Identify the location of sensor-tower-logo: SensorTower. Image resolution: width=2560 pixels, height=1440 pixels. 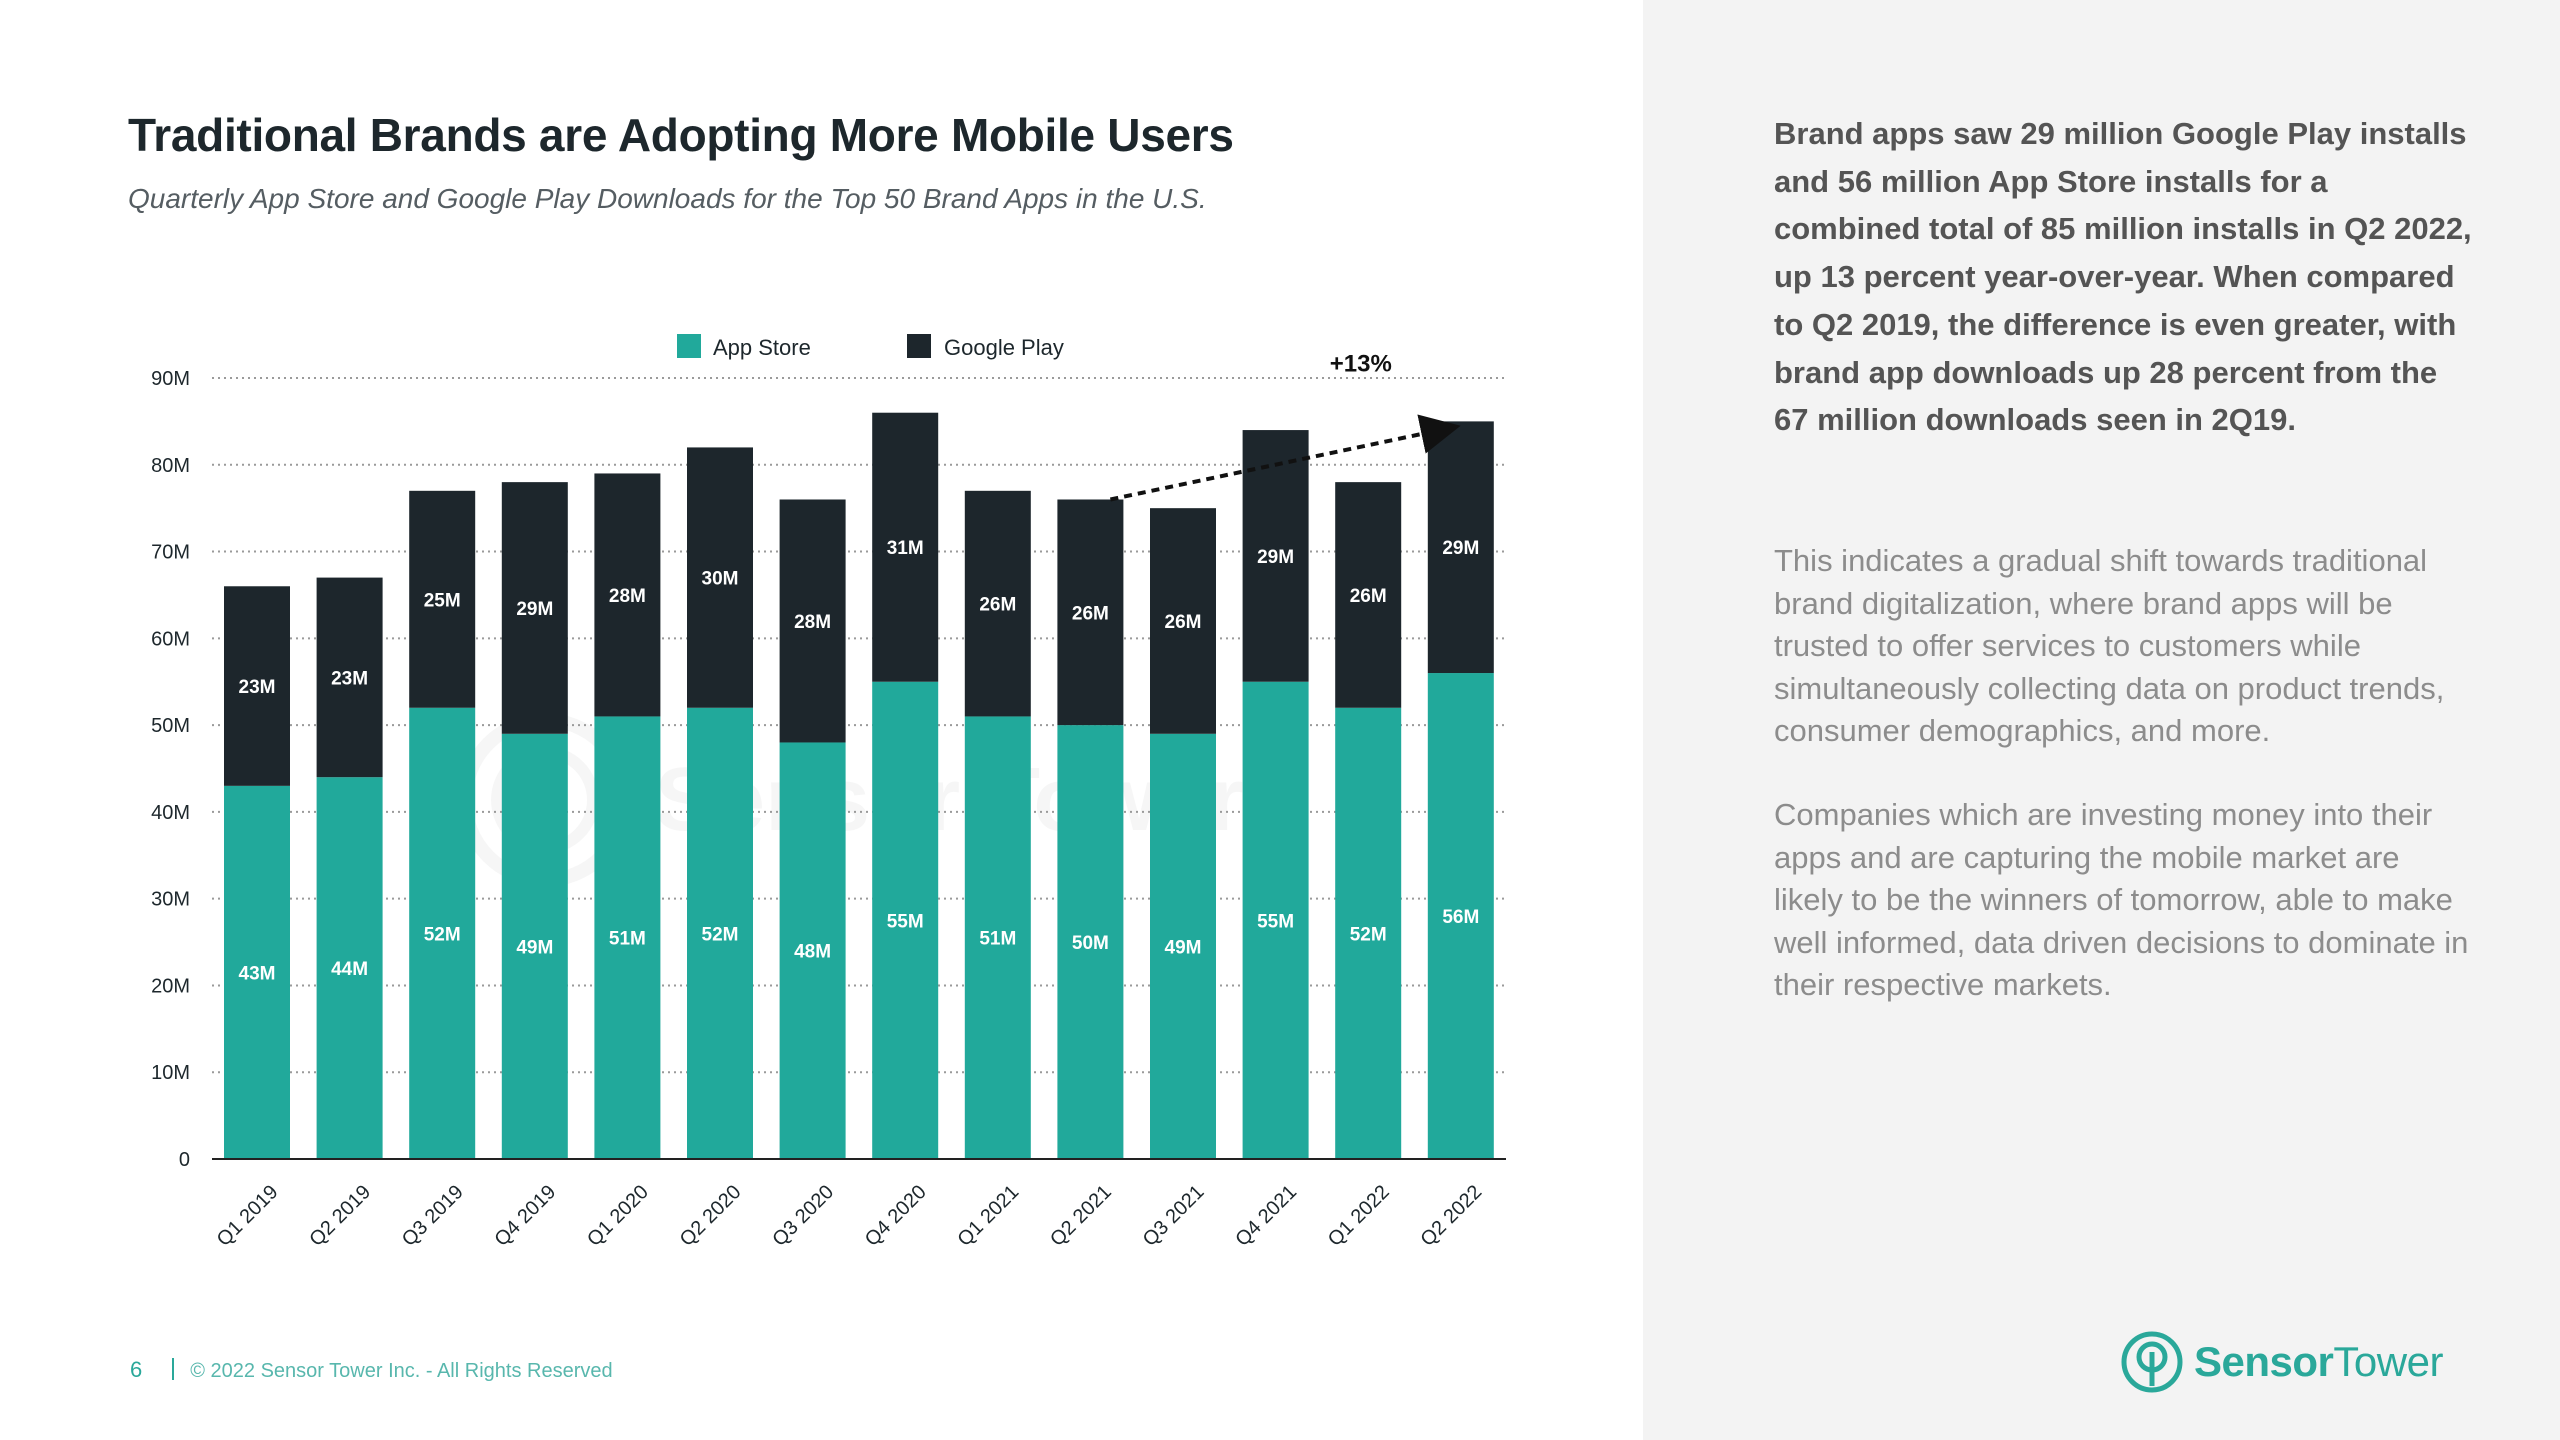
(2281, 1362).